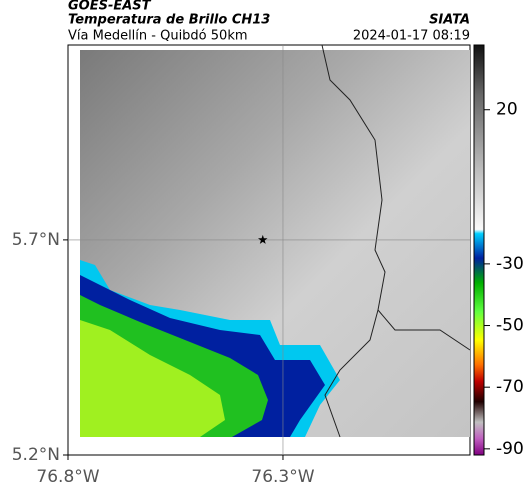  What do you see at coordinates (36, 240) in the screenshot?
I see `y-tick-label: 5.7°N` at bounding box center [36, 240].